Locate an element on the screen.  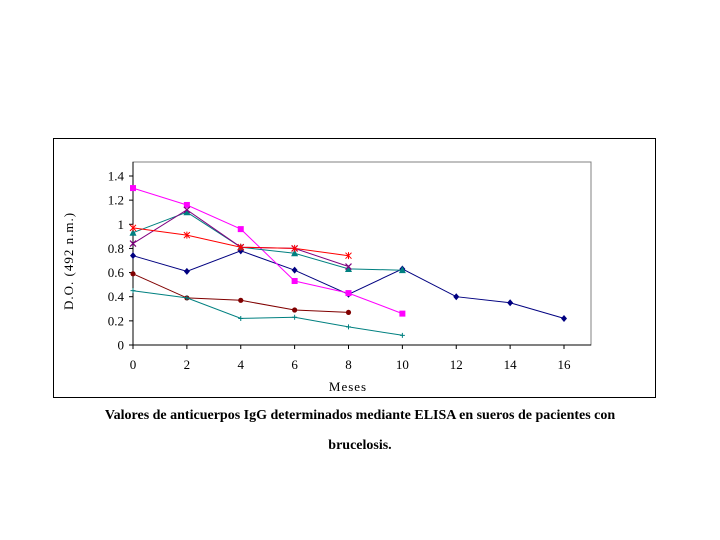
x-tick-label: 6 is located at coordinates (294, 364).